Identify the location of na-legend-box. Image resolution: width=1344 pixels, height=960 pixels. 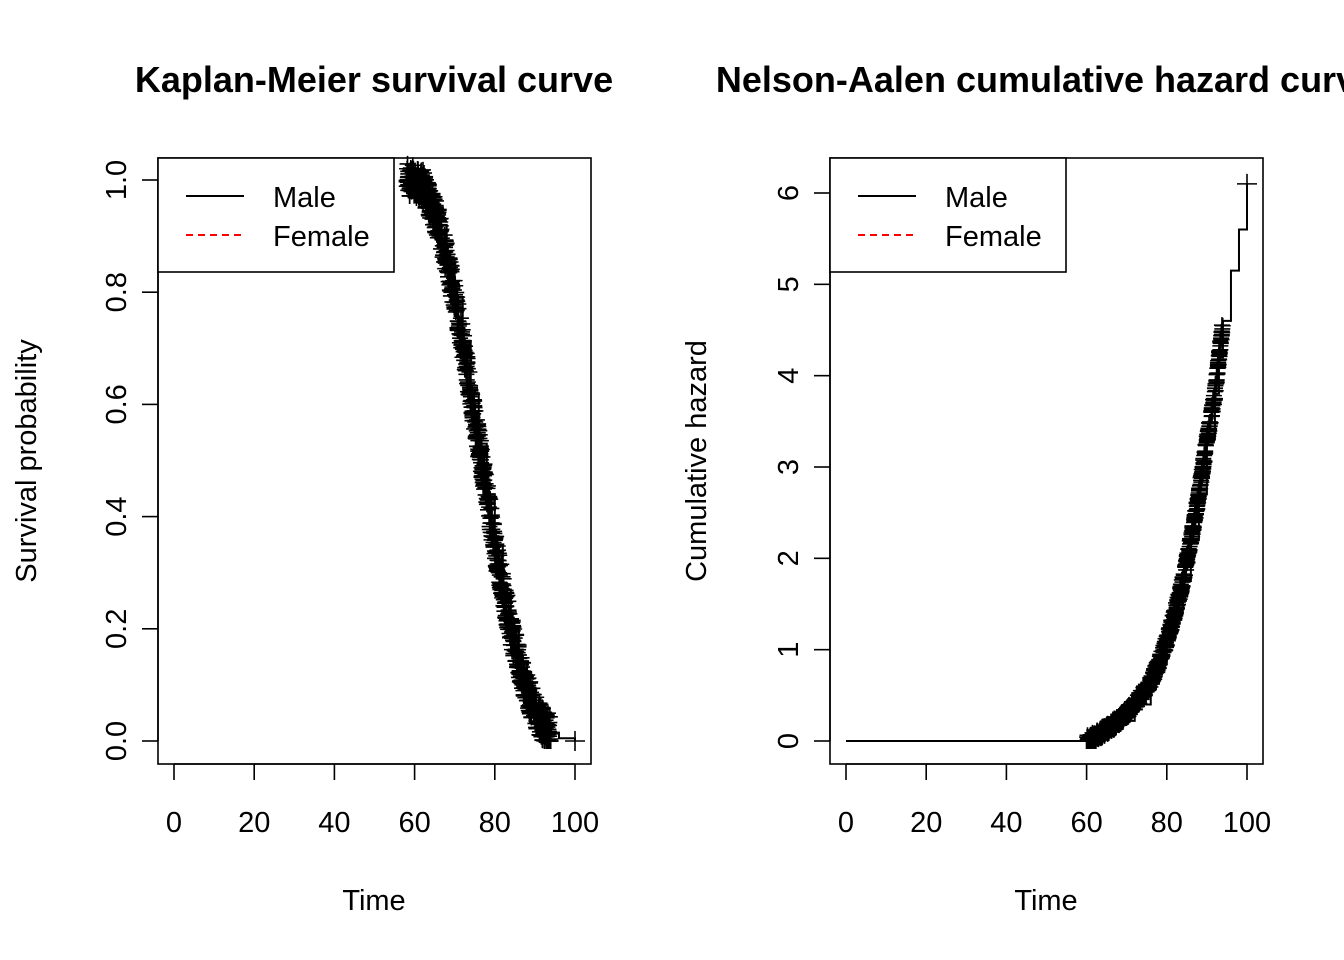
(948, 215).